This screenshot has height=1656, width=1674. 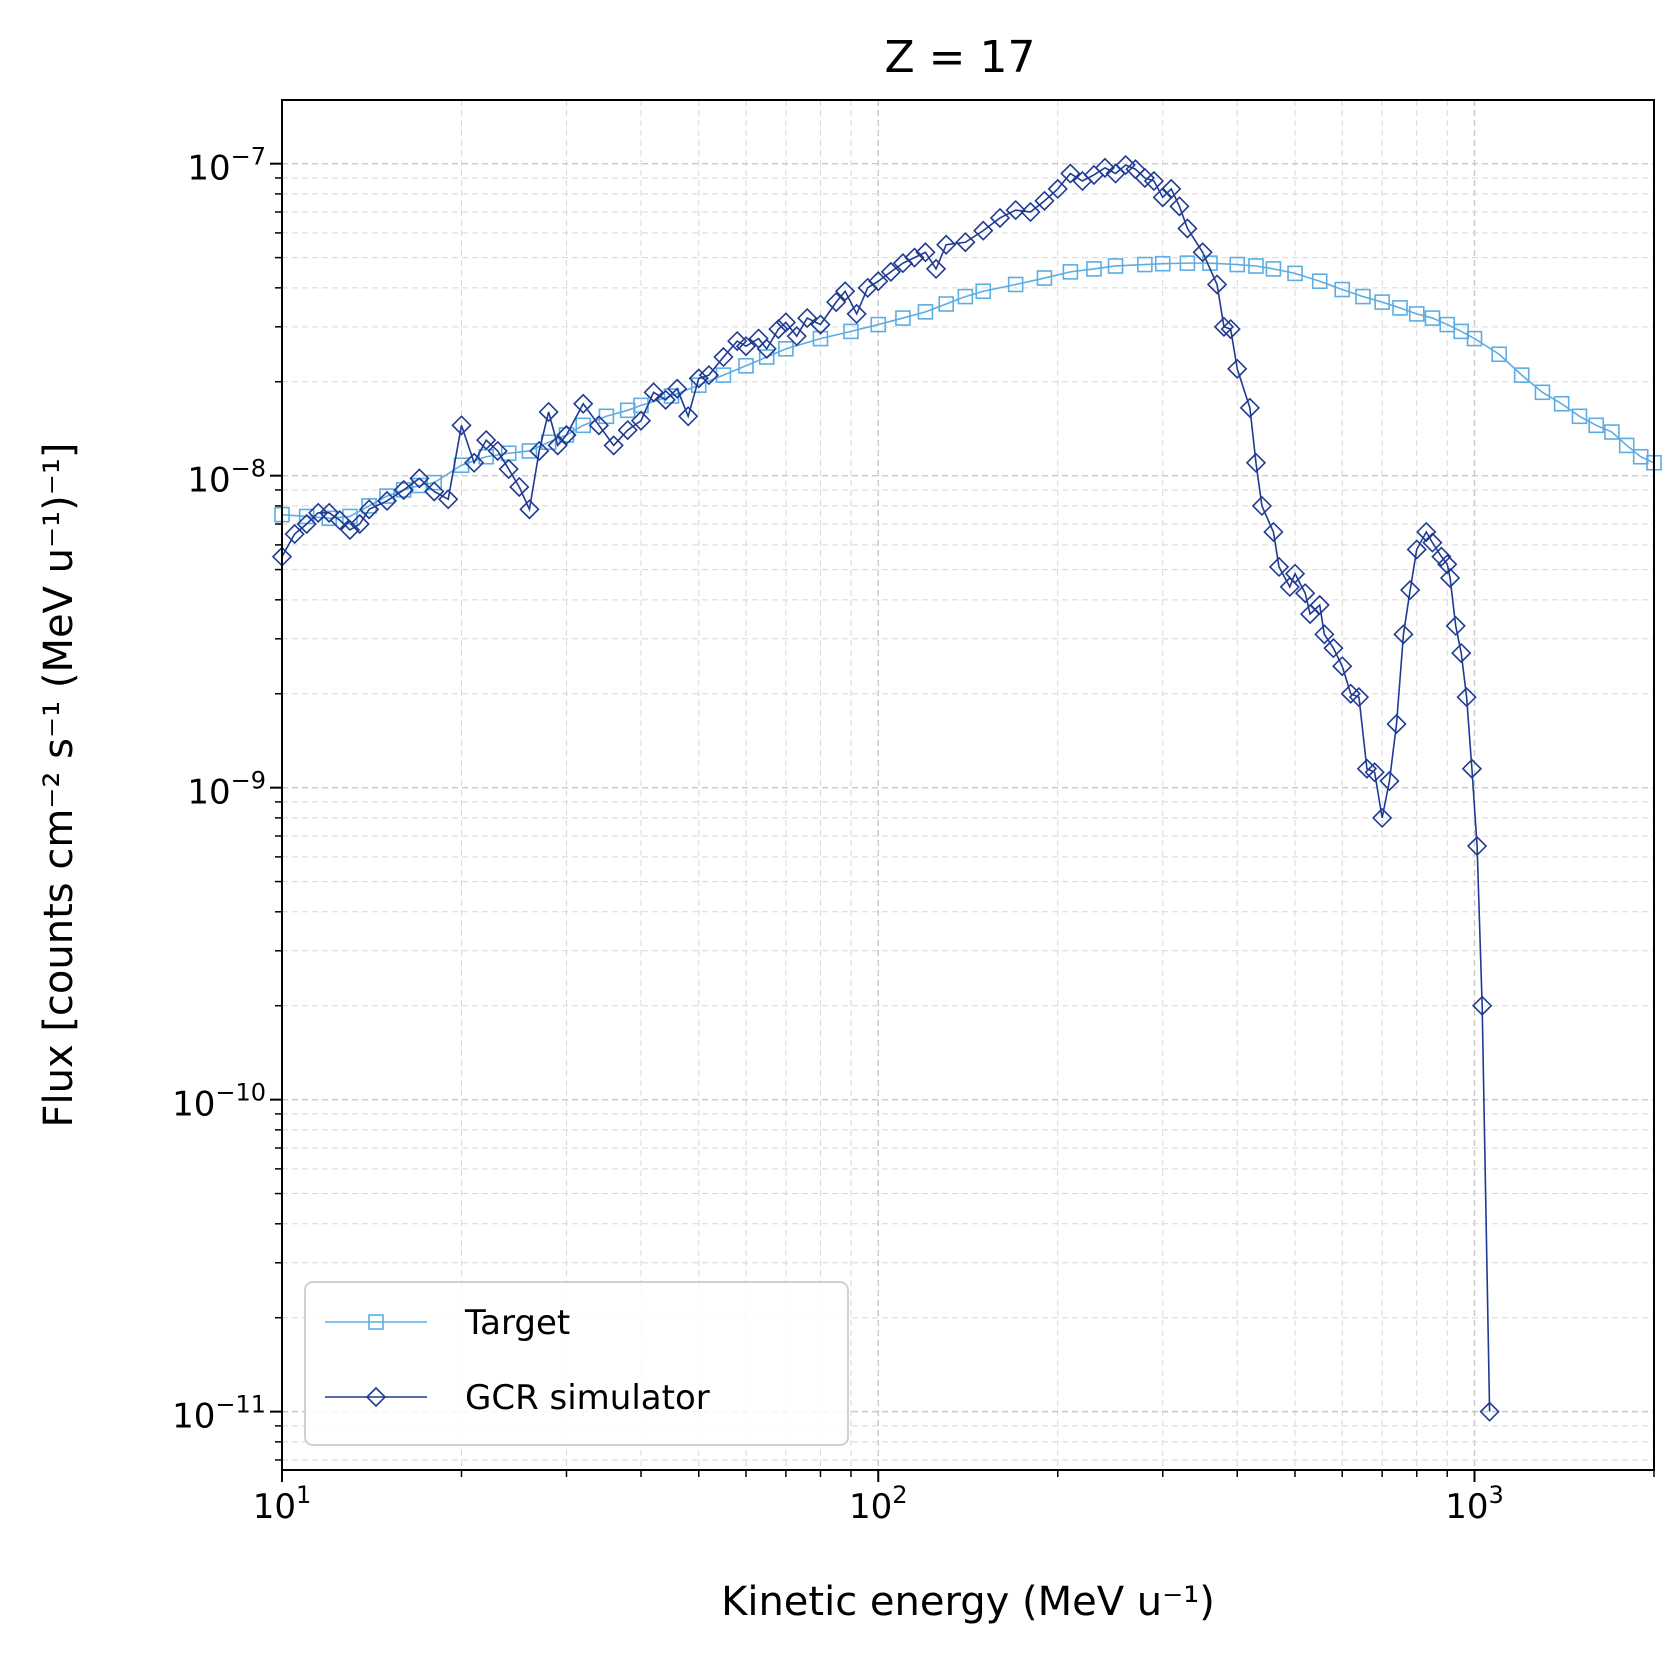 What do you see at coordinates (376, 1397) in the screenshot?
I see `legend-swatch-marker` at bounding box center [376, 1397].